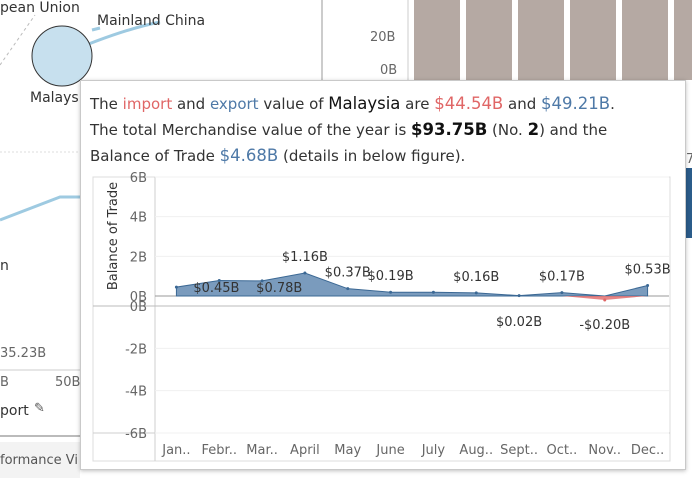 The image size is (692, 478). I want to click on x-tick-label: Oct.., so click(562, 450).